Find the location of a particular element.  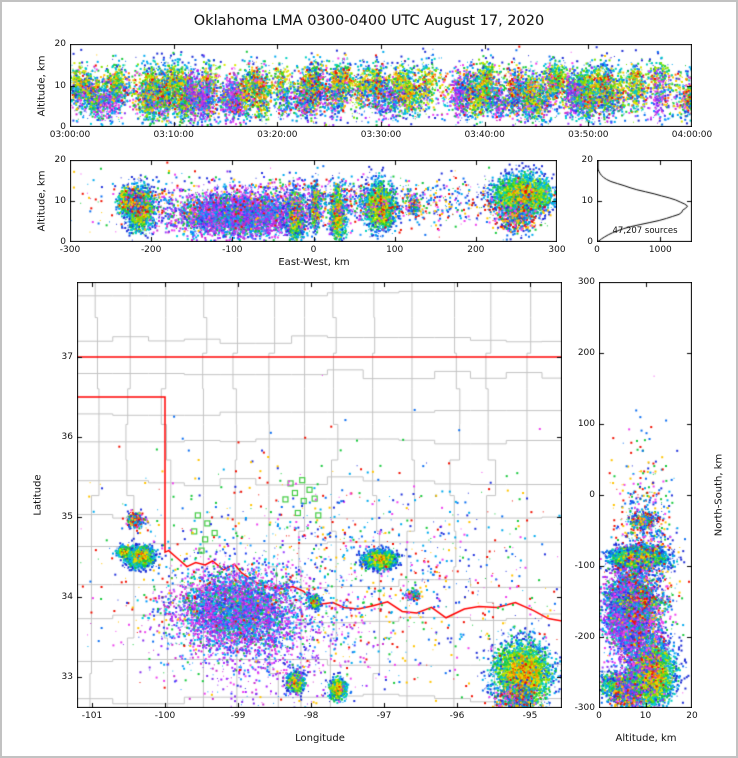

tick-label: 1000 is located at coordinates (660, 250).